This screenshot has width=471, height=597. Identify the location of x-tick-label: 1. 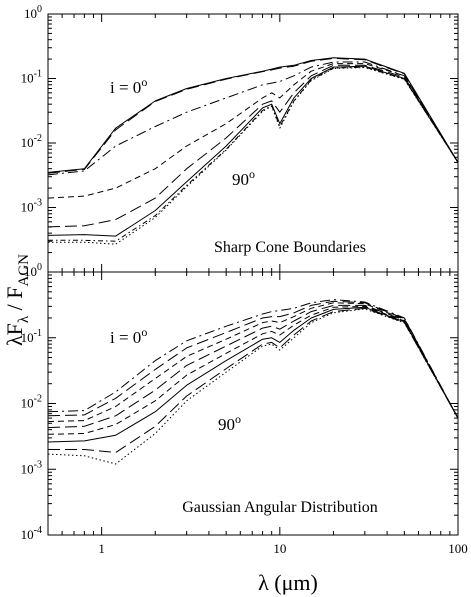
(101, 548).